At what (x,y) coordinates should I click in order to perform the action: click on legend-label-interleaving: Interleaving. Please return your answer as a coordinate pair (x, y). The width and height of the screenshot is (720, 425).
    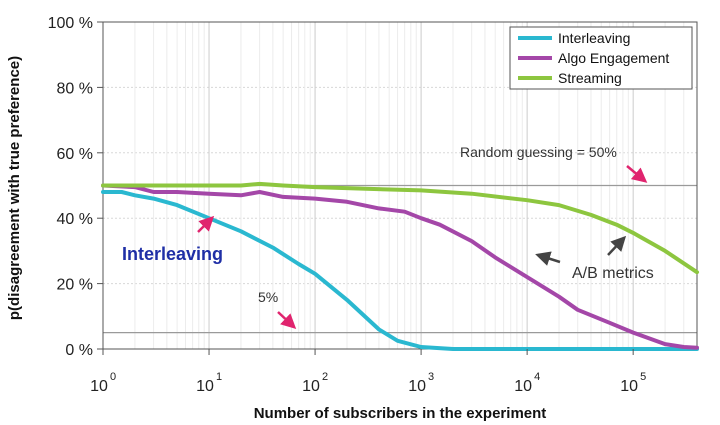
    Looking at the image, I should click on (594, 38).